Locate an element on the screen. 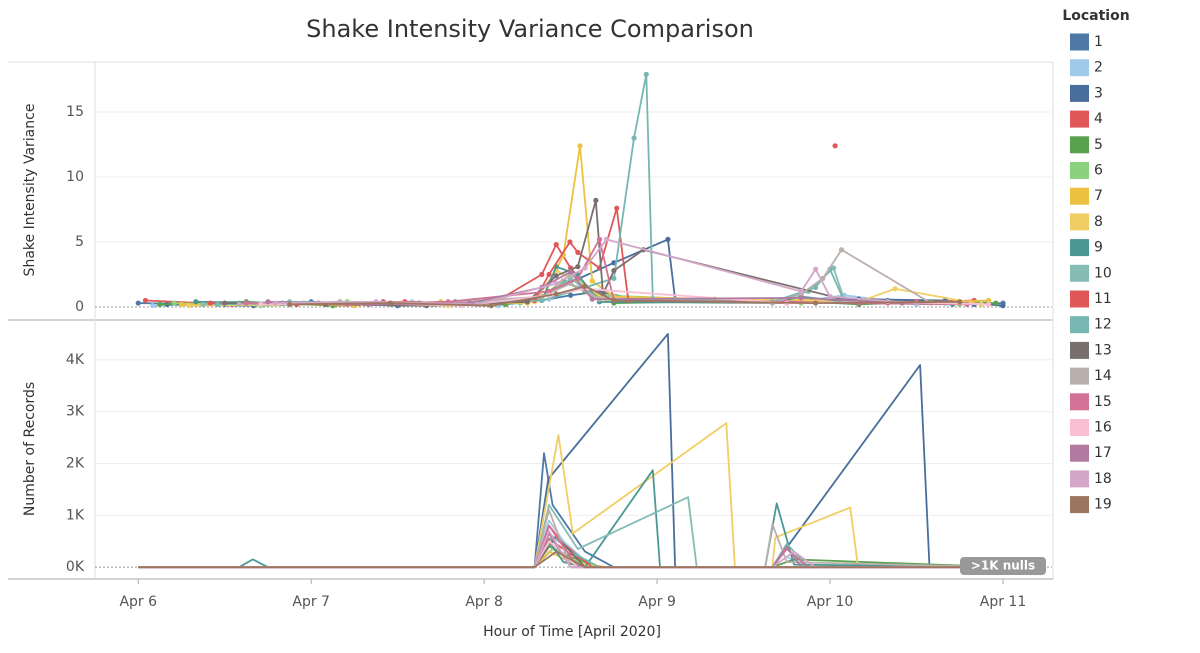 This screenshot has height=653, width=1200. y-tick-label: 0 is located at coordinates (79, 307).